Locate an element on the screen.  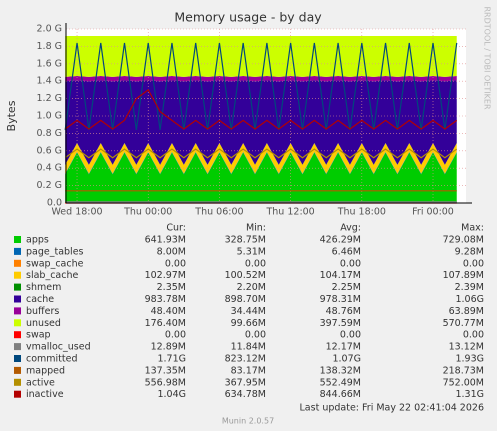
legend-stat: 11.84M is located at coordinates (248, 347).